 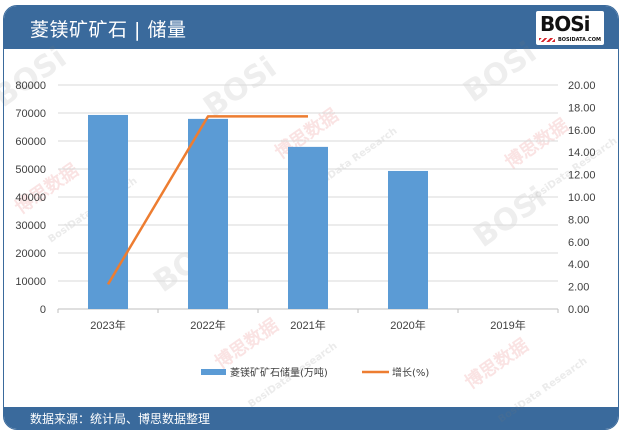 I want to click on right-axis-tick: 12.00, so click(x=582, y=176).